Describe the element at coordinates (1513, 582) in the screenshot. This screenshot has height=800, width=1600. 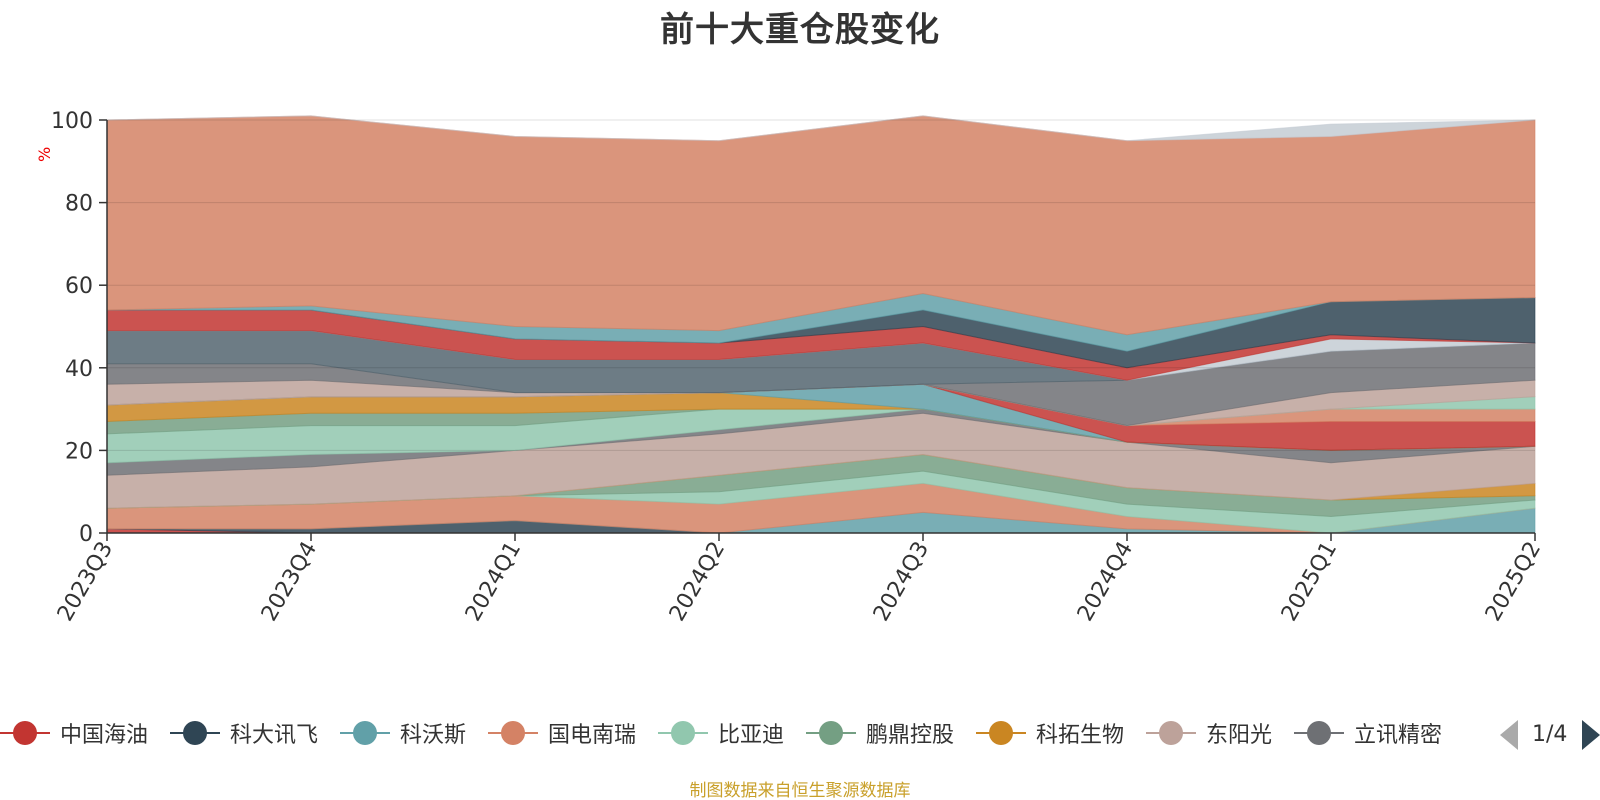
I see `x-tick-label: 2025Q2` at that location.